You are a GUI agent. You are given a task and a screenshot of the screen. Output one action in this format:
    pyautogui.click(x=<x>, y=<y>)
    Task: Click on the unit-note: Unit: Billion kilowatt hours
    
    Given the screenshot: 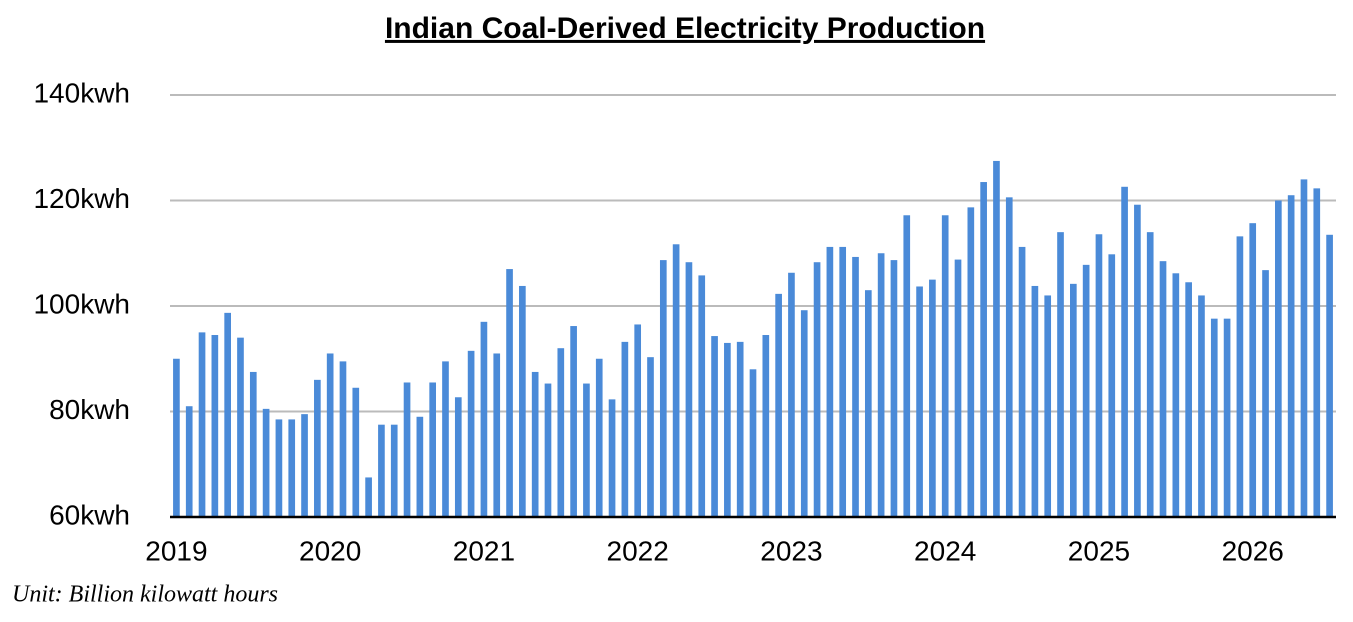 What is the action you would take?
    pyautogui.click(x=145, y=595)
    